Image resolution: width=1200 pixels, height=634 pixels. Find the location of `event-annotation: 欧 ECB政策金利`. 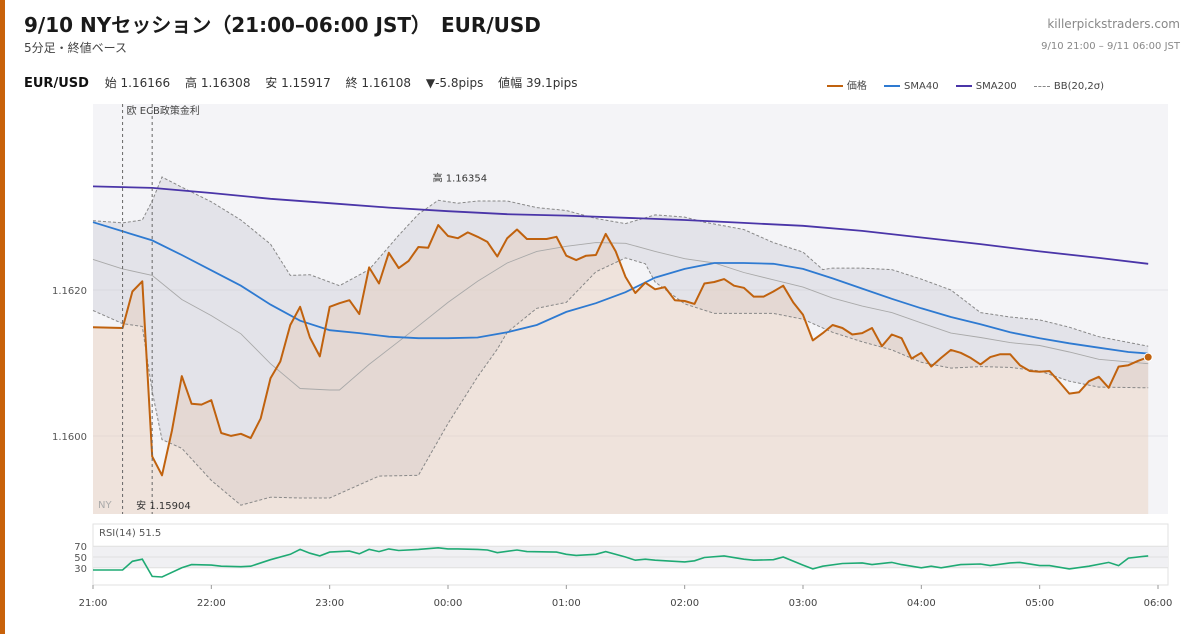

event-annotation: 欧 ECB政策金利 is located at coordinates (163, 110).